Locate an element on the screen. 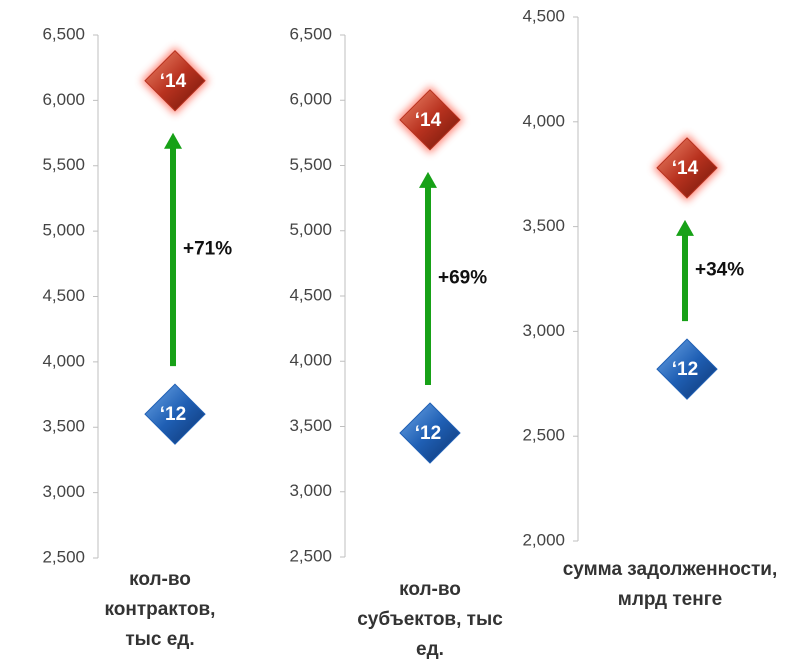  category-label: кол-во контрактов, тыс ед. is located at coordinates (160, 609).